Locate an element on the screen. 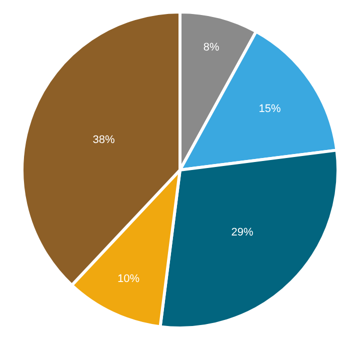 The width and height of the screenshot is (360, 340). data-label: 8% is located at coordinates (211, 47).